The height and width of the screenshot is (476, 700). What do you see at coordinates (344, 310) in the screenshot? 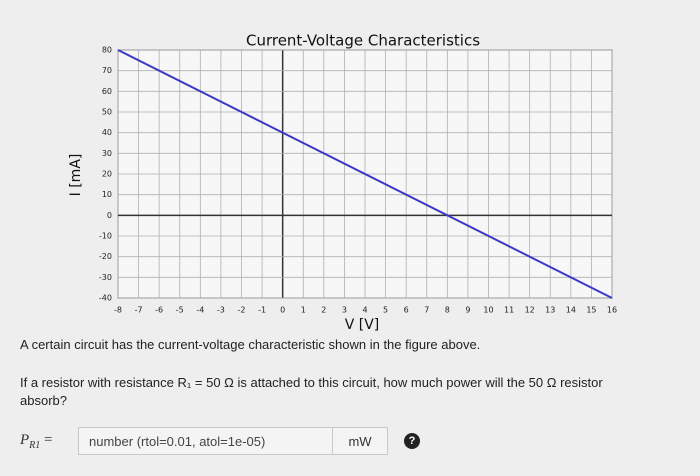
I see `x-tick-label: 3` at bounding box center [344, 310].